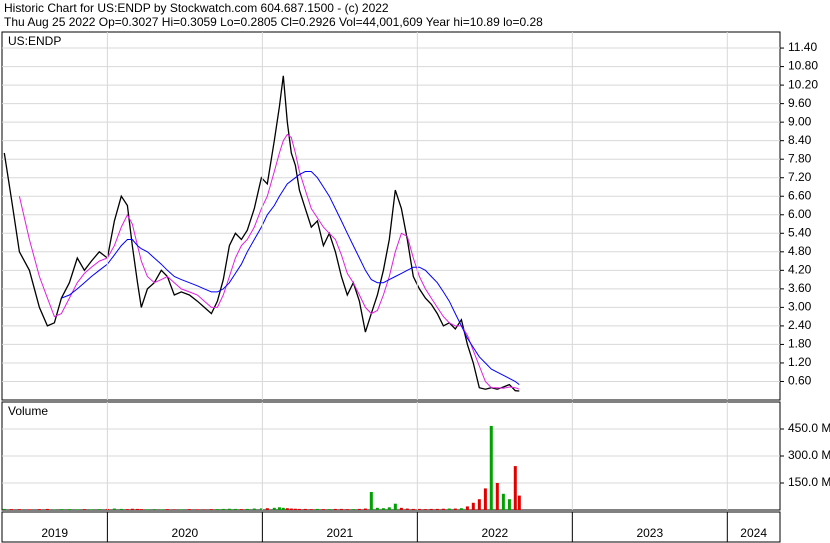  What do you see at coordinates (649, 533) in the screenshot?
I see `x-tick-label: 2023` at bounding box center [649, 533].